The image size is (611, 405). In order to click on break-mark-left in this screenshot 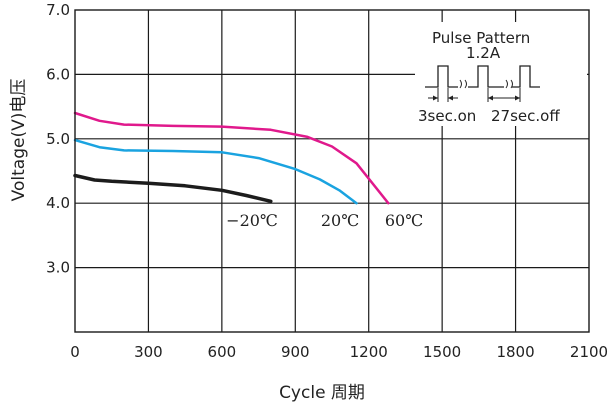, I will do `click(463, 84)`.